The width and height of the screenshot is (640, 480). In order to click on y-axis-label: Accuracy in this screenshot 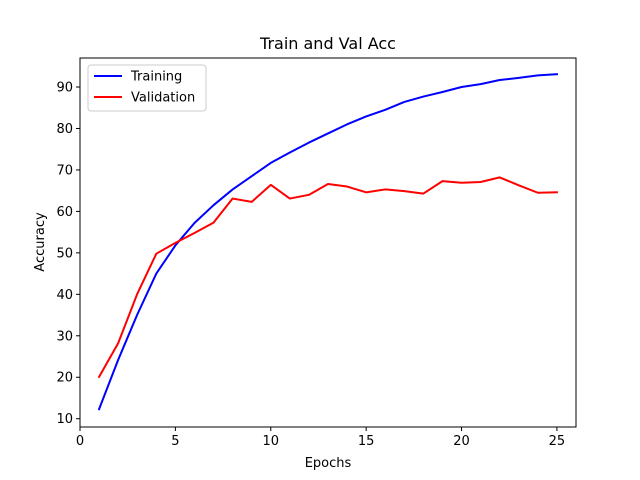, I will do `click(40, 242)`.